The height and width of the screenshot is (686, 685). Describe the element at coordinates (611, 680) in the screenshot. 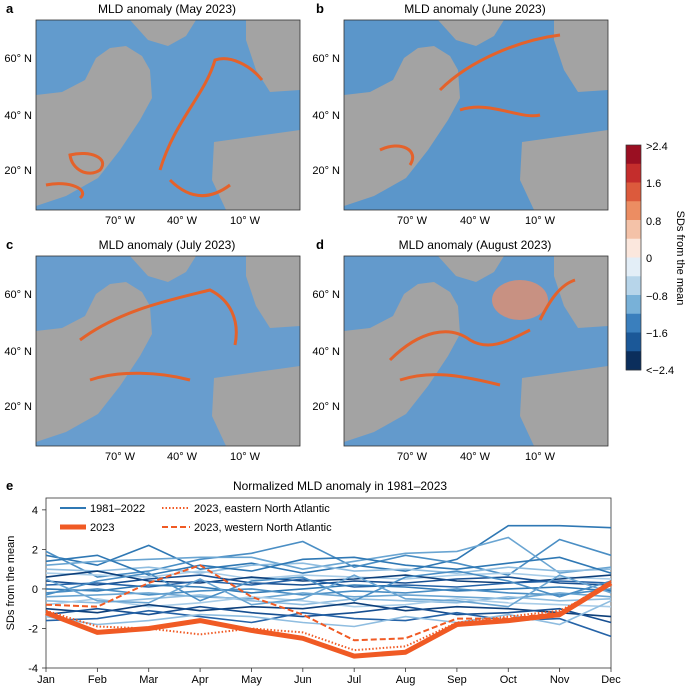

I see `x-tick-label: Dec` at that location.